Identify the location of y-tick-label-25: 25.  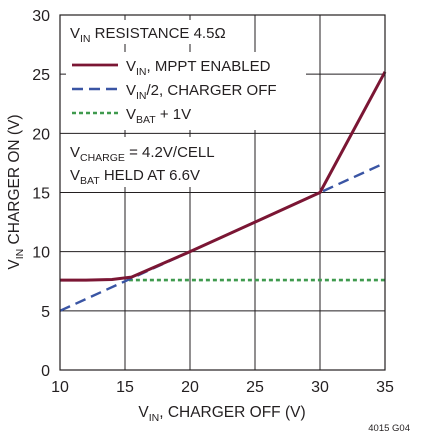
(41, 75).